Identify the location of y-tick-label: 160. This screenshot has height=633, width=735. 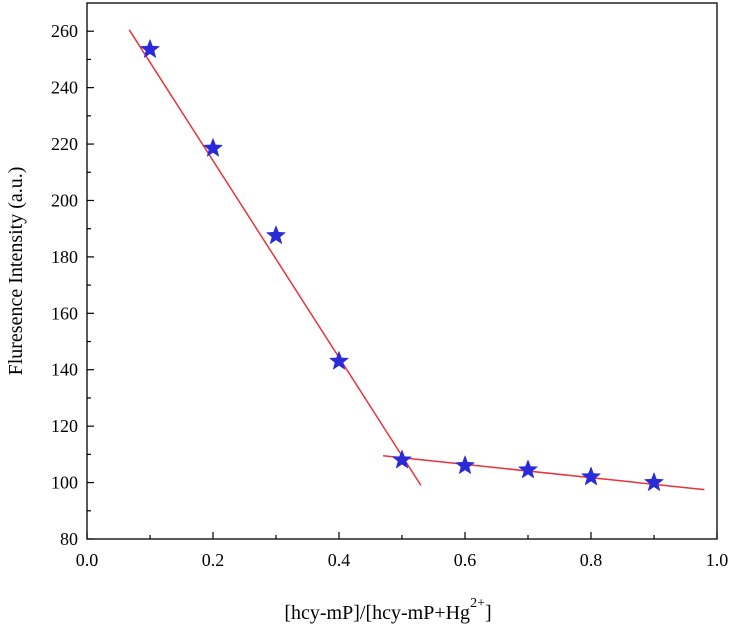
(64, 313).